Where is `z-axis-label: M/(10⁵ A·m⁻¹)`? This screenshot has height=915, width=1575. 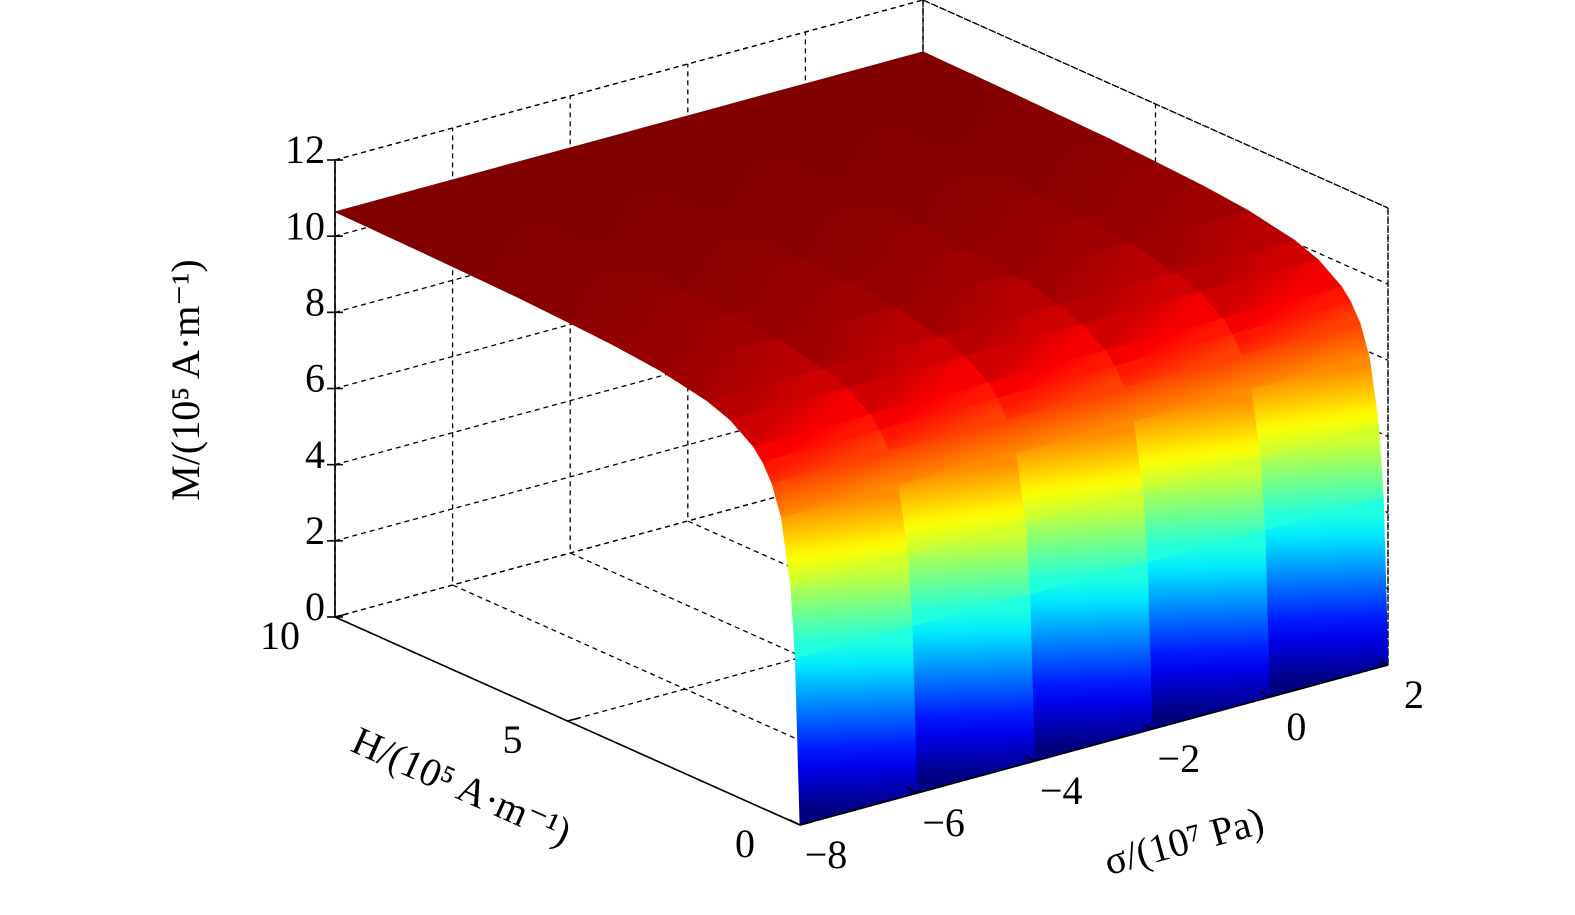 z-axis-label: M/(10⁵ A·m⁻¹) is located at coordinates (185, 379).